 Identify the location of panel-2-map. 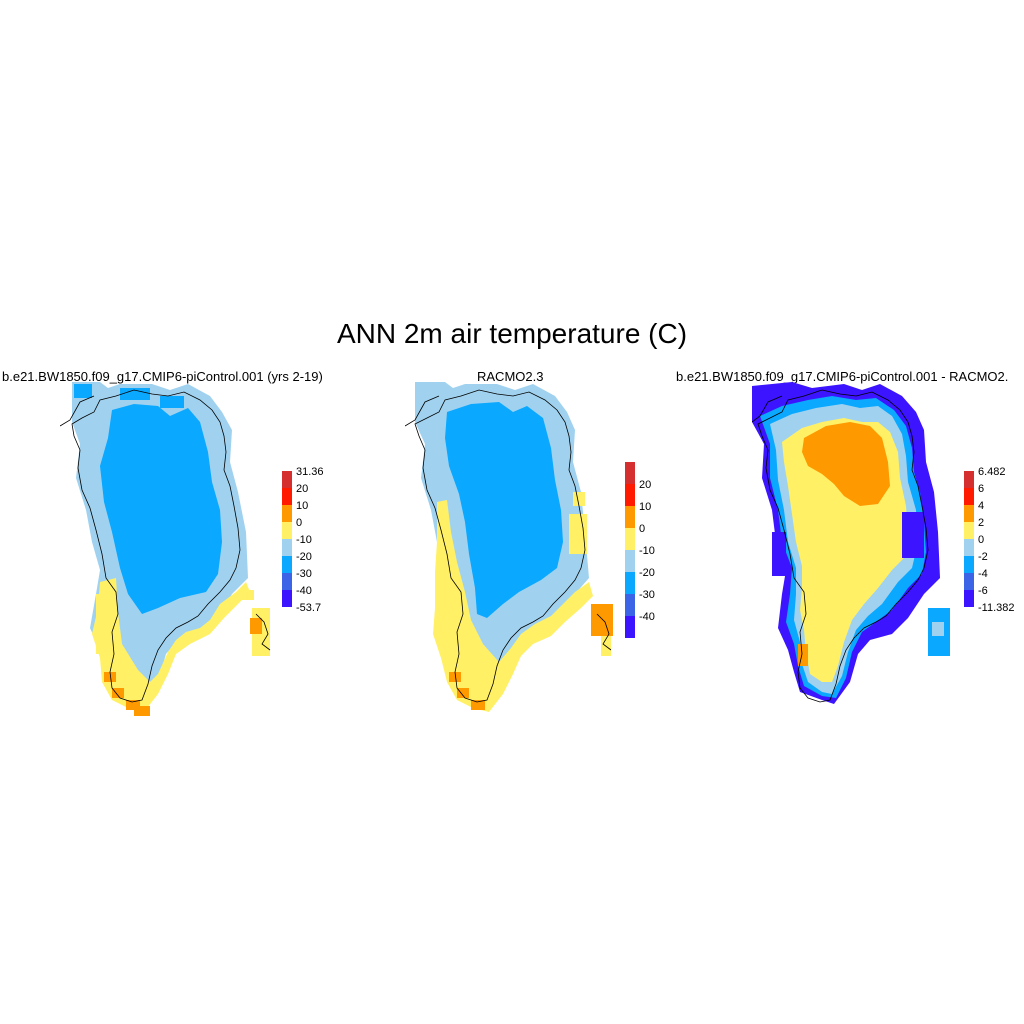
(509, 547).